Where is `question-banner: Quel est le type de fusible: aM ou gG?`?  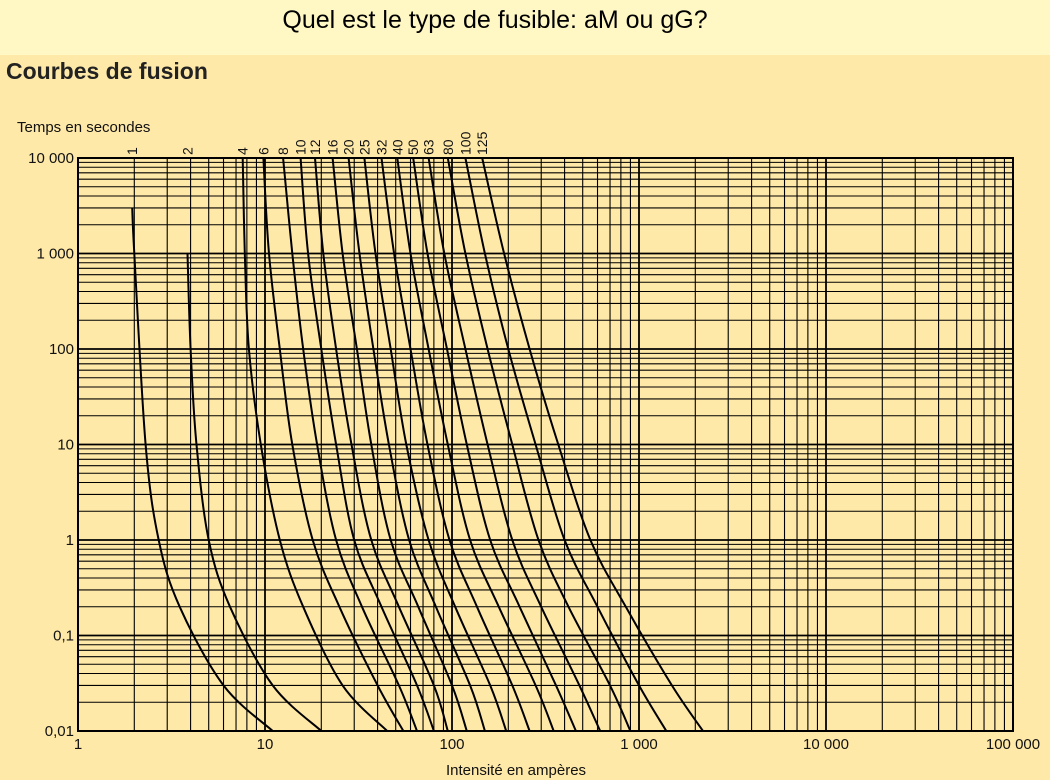 question-banner: Quel est le type de fusible: aM ou gG? is located at coordinates (525, 27).